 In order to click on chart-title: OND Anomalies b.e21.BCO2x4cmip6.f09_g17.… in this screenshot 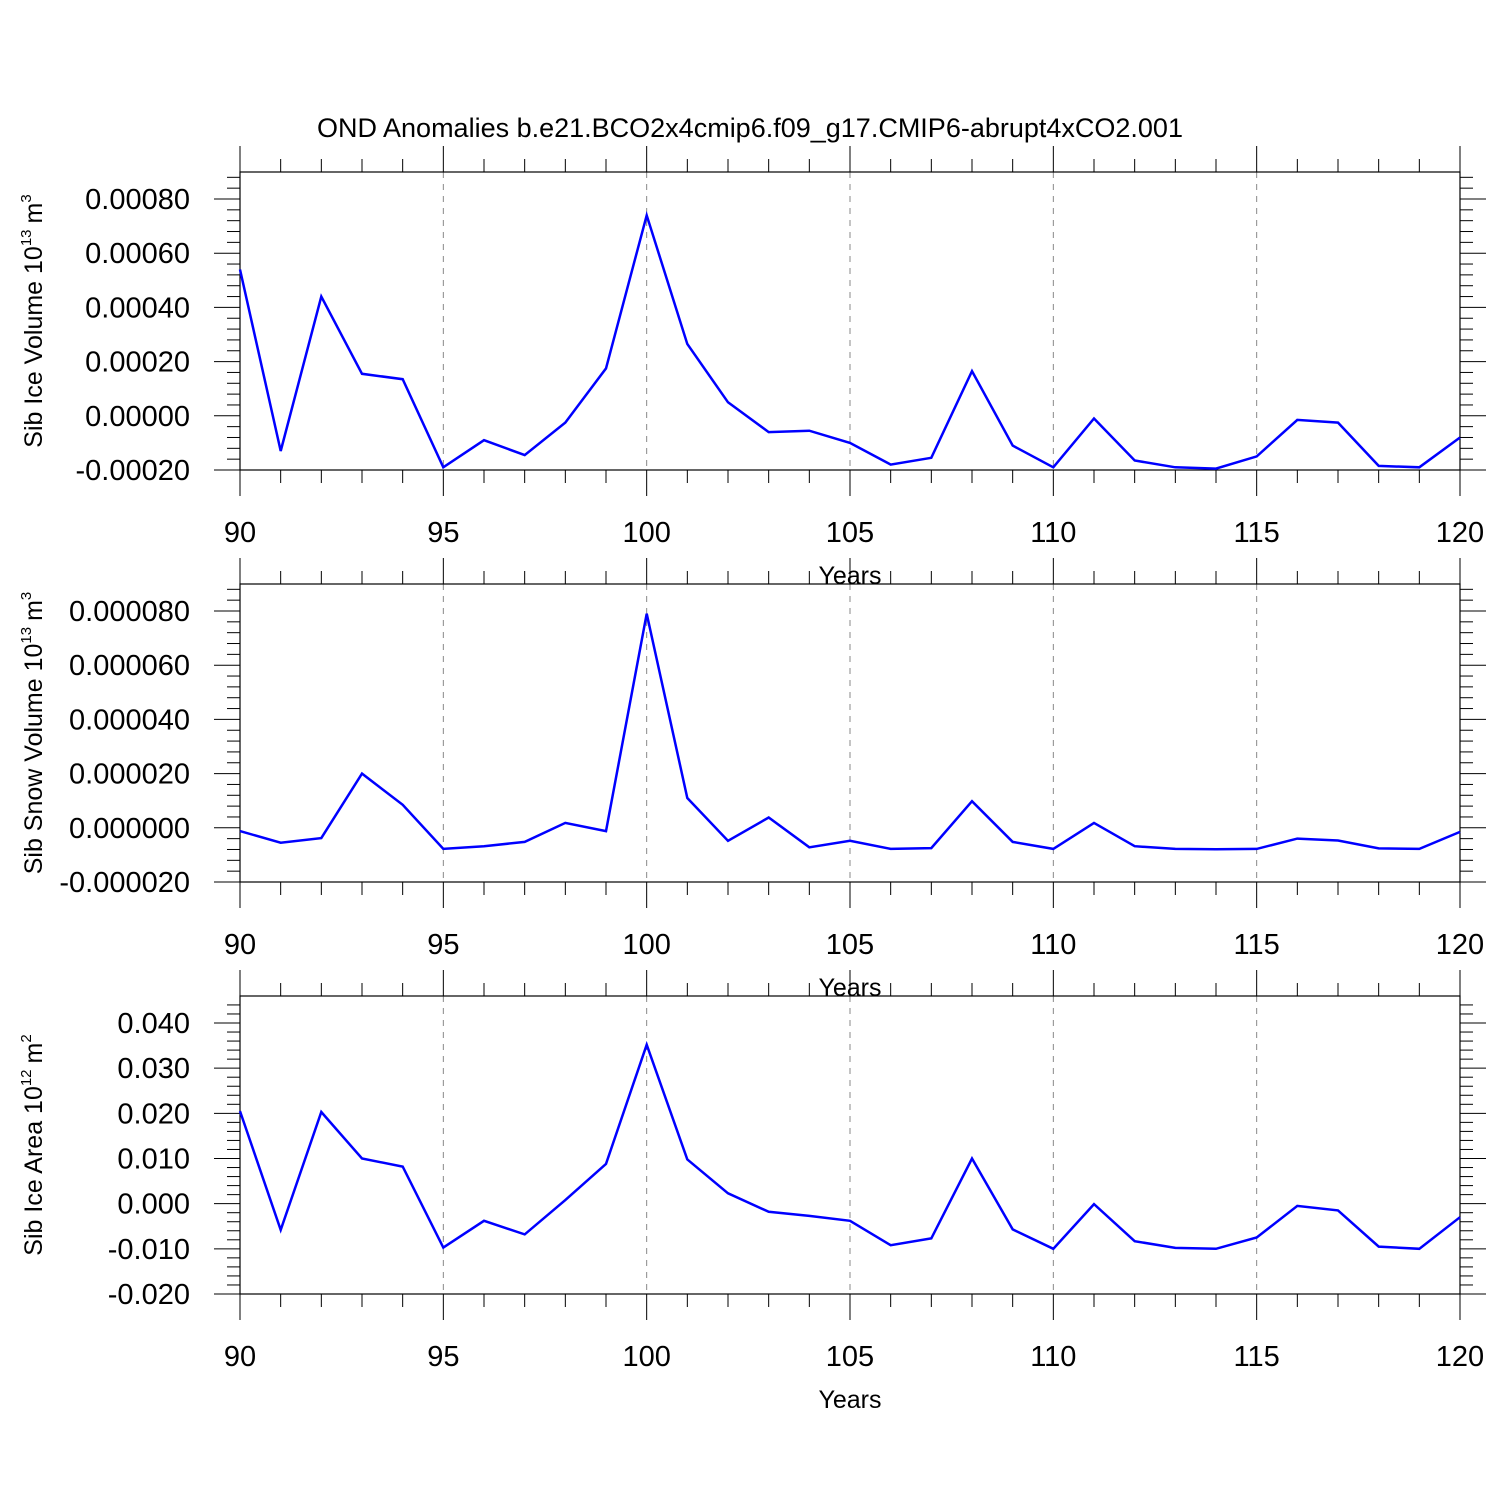, I will do `click(750, 128)`.